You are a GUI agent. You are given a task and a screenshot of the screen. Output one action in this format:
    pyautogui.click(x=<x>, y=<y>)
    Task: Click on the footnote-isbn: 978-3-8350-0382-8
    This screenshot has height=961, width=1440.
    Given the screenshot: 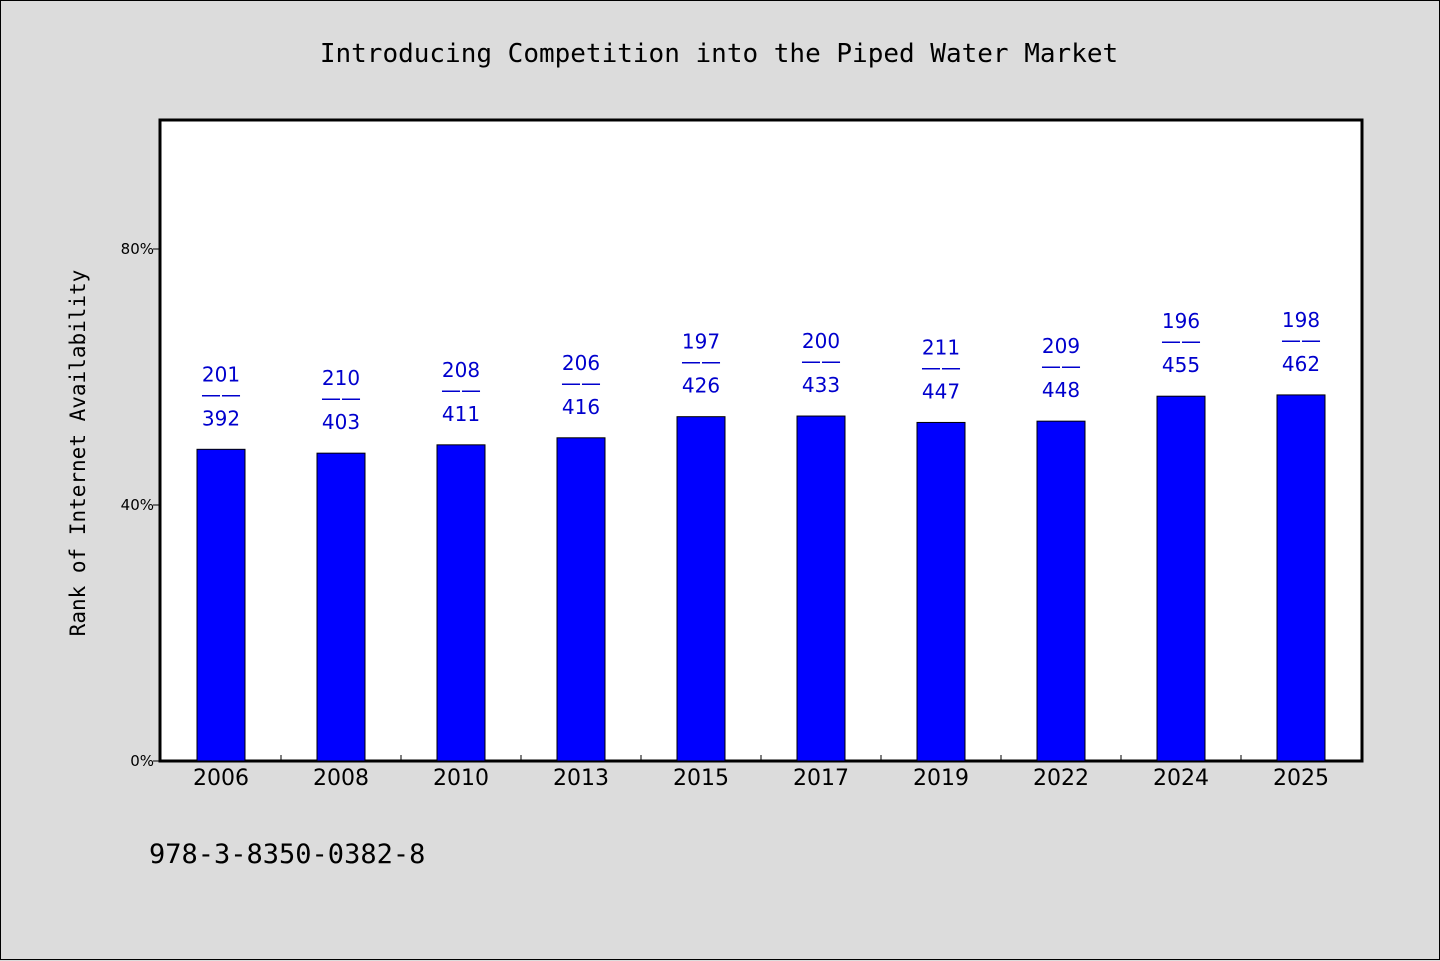 What is the action you would take?
    pyautogui.click(x=287, y=854)
    